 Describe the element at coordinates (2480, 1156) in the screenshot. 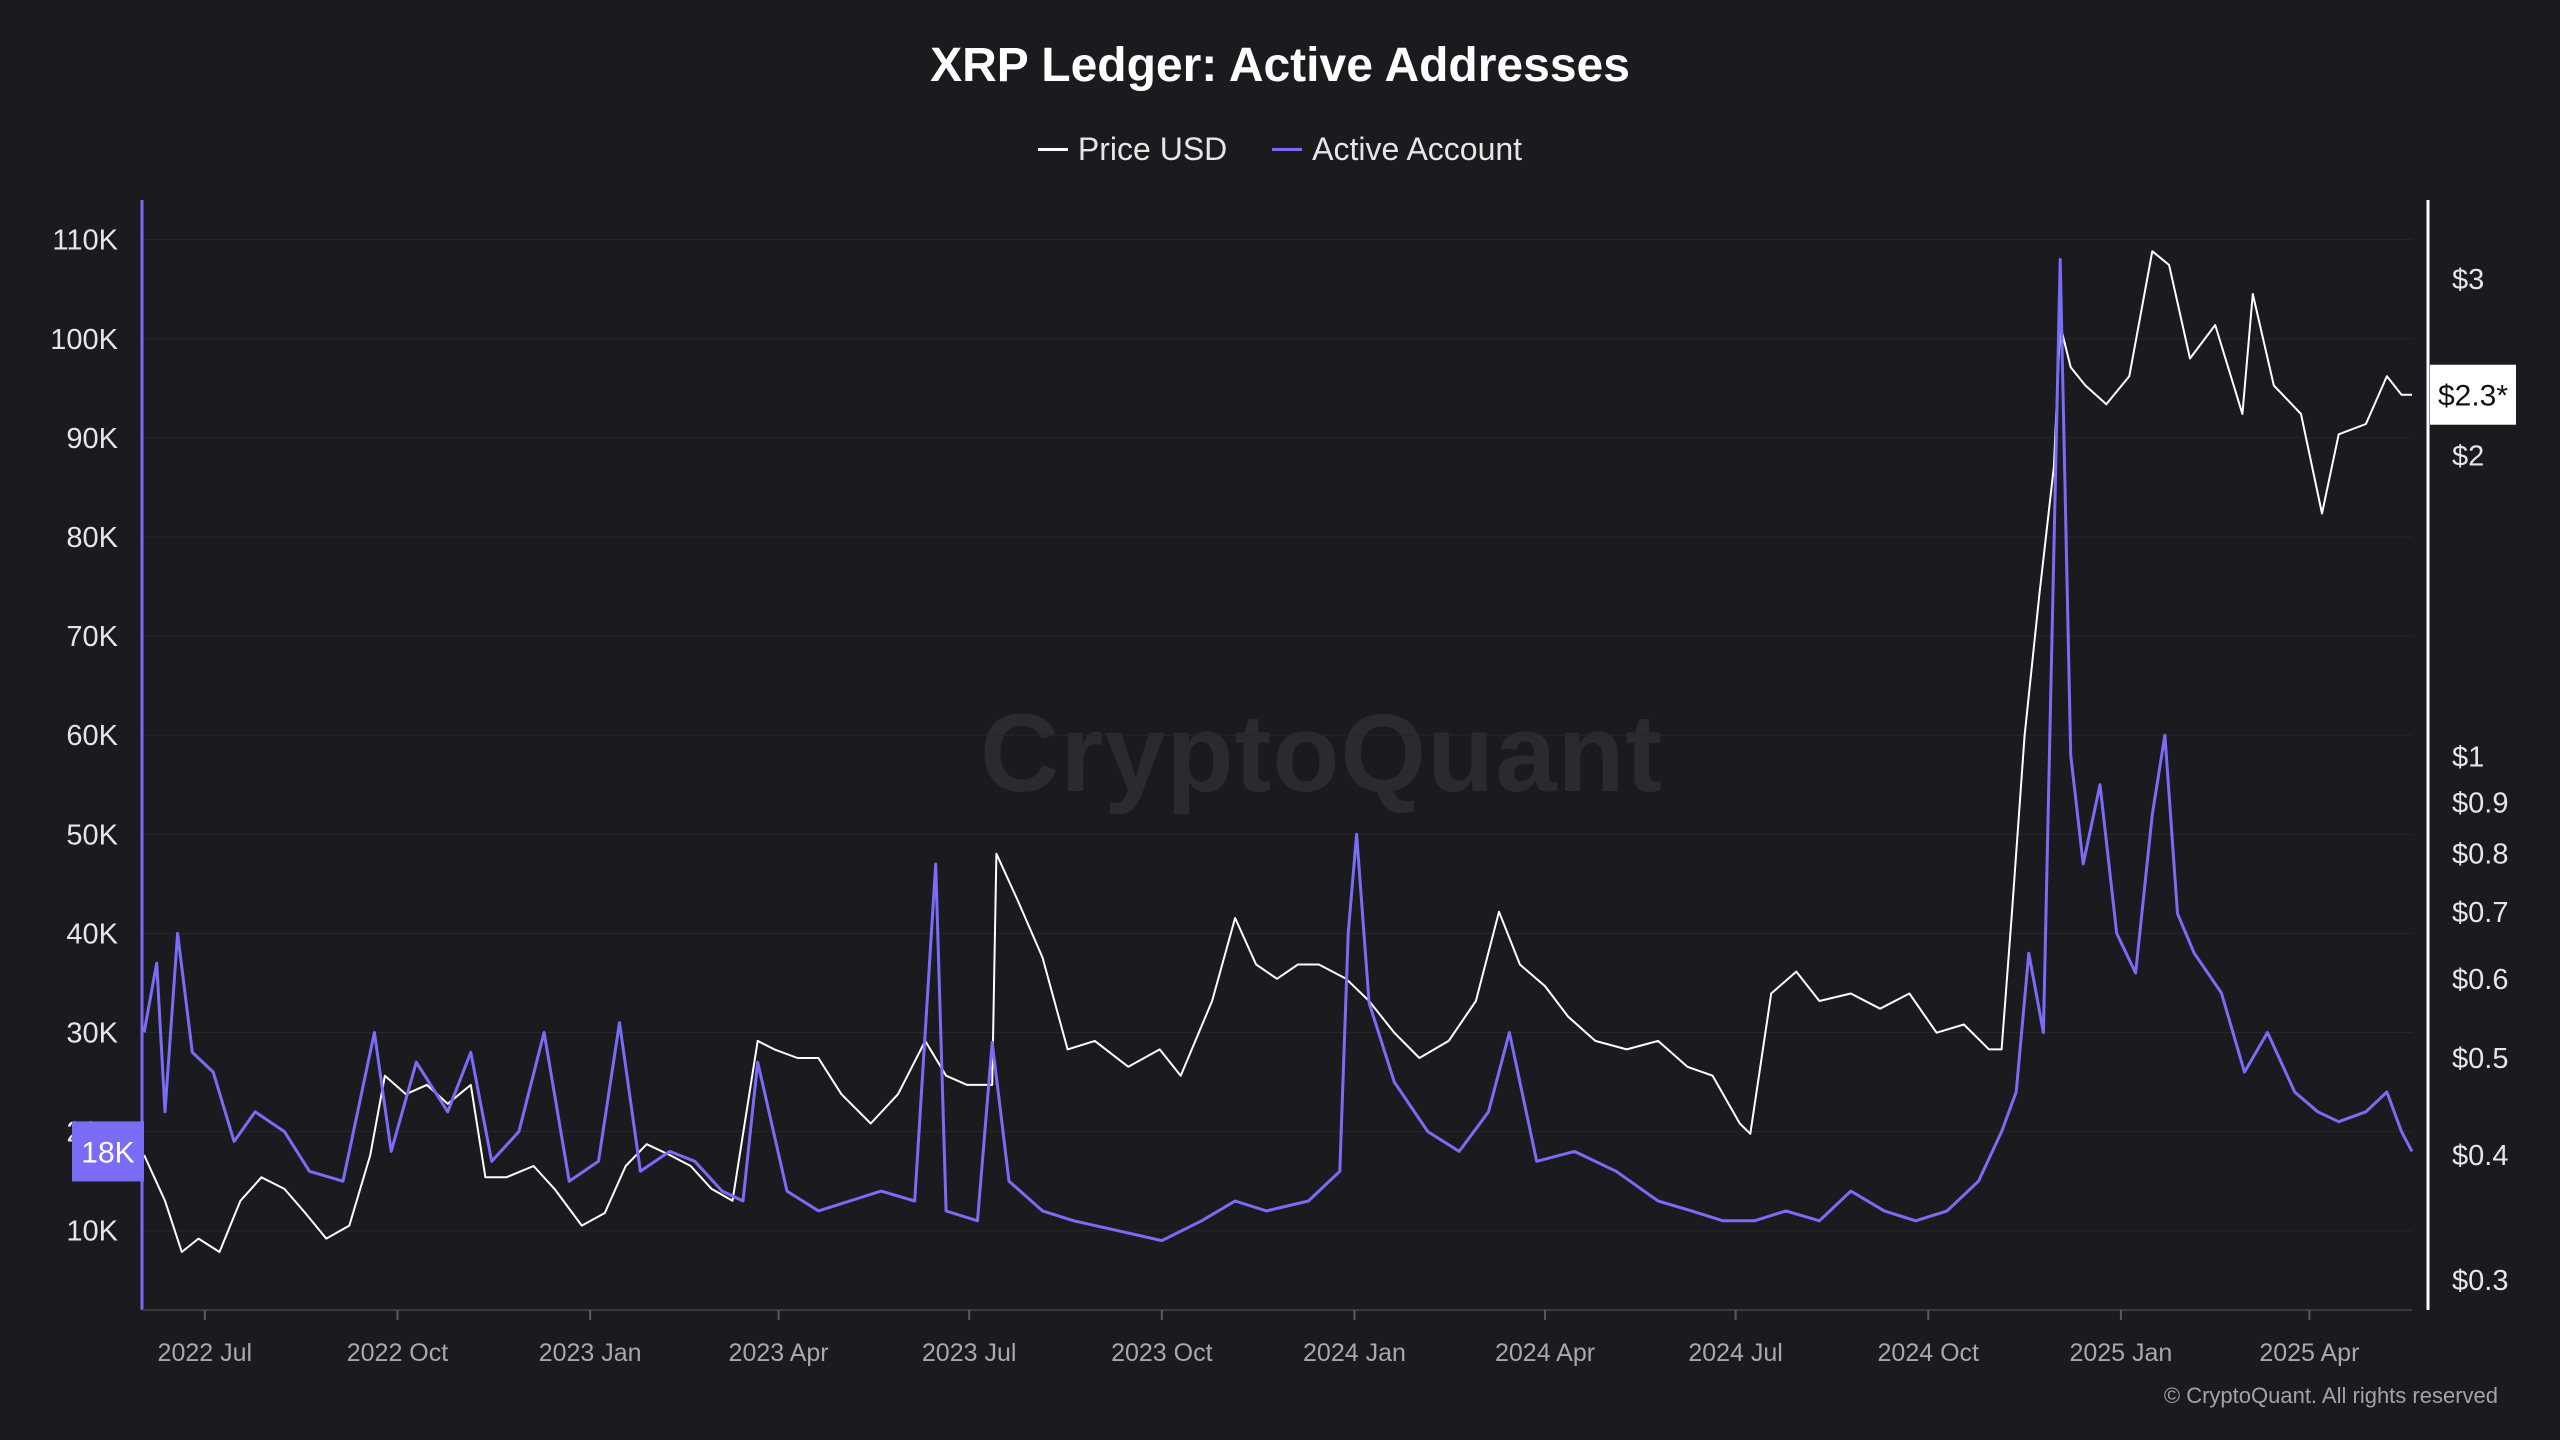

I see `y-right-tick-label: $0.4` at that location.